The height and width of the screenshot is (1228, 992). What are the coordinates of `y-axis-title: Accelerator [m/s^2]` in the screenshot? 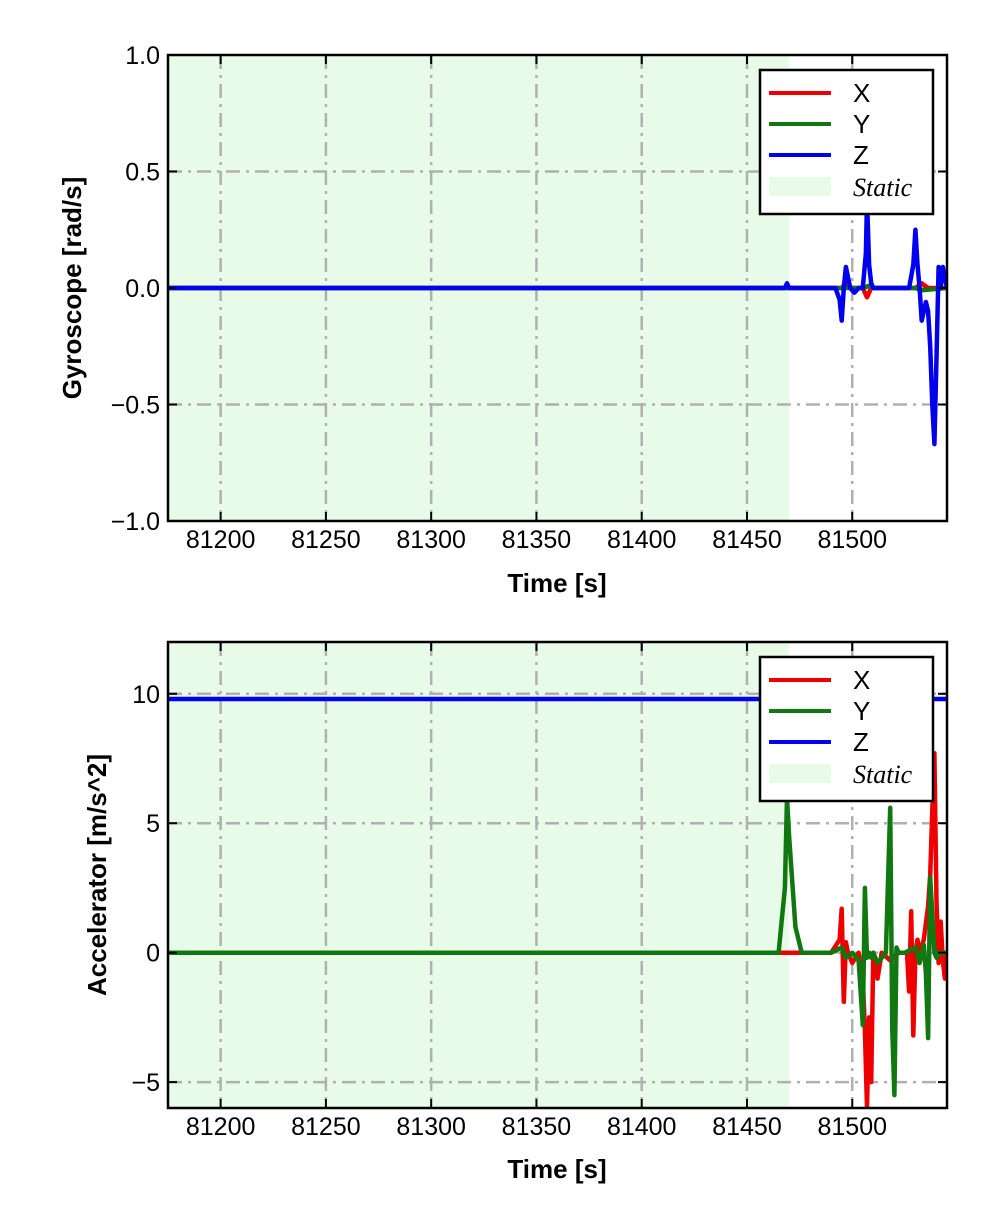 It's located at (97, 875).